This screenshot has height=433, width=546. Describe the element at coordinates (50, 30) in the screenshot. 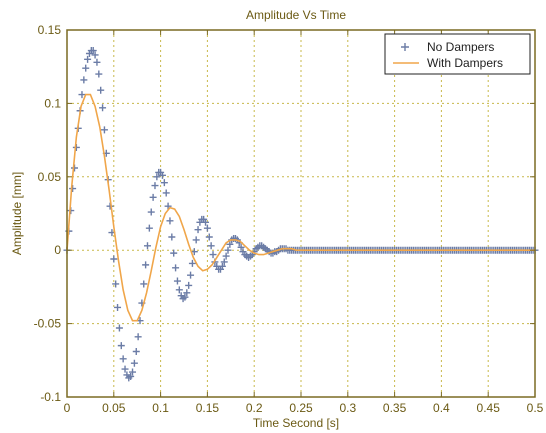

I see `y-tick-label: 0.15` at that location.